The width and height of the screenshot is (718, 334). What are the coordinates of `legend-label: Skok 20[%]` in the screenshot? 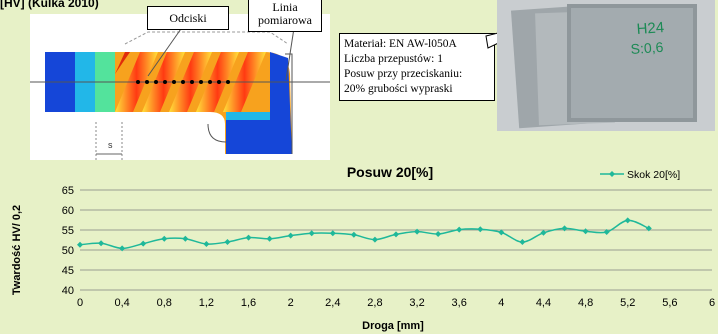 It's located at (653, 175).